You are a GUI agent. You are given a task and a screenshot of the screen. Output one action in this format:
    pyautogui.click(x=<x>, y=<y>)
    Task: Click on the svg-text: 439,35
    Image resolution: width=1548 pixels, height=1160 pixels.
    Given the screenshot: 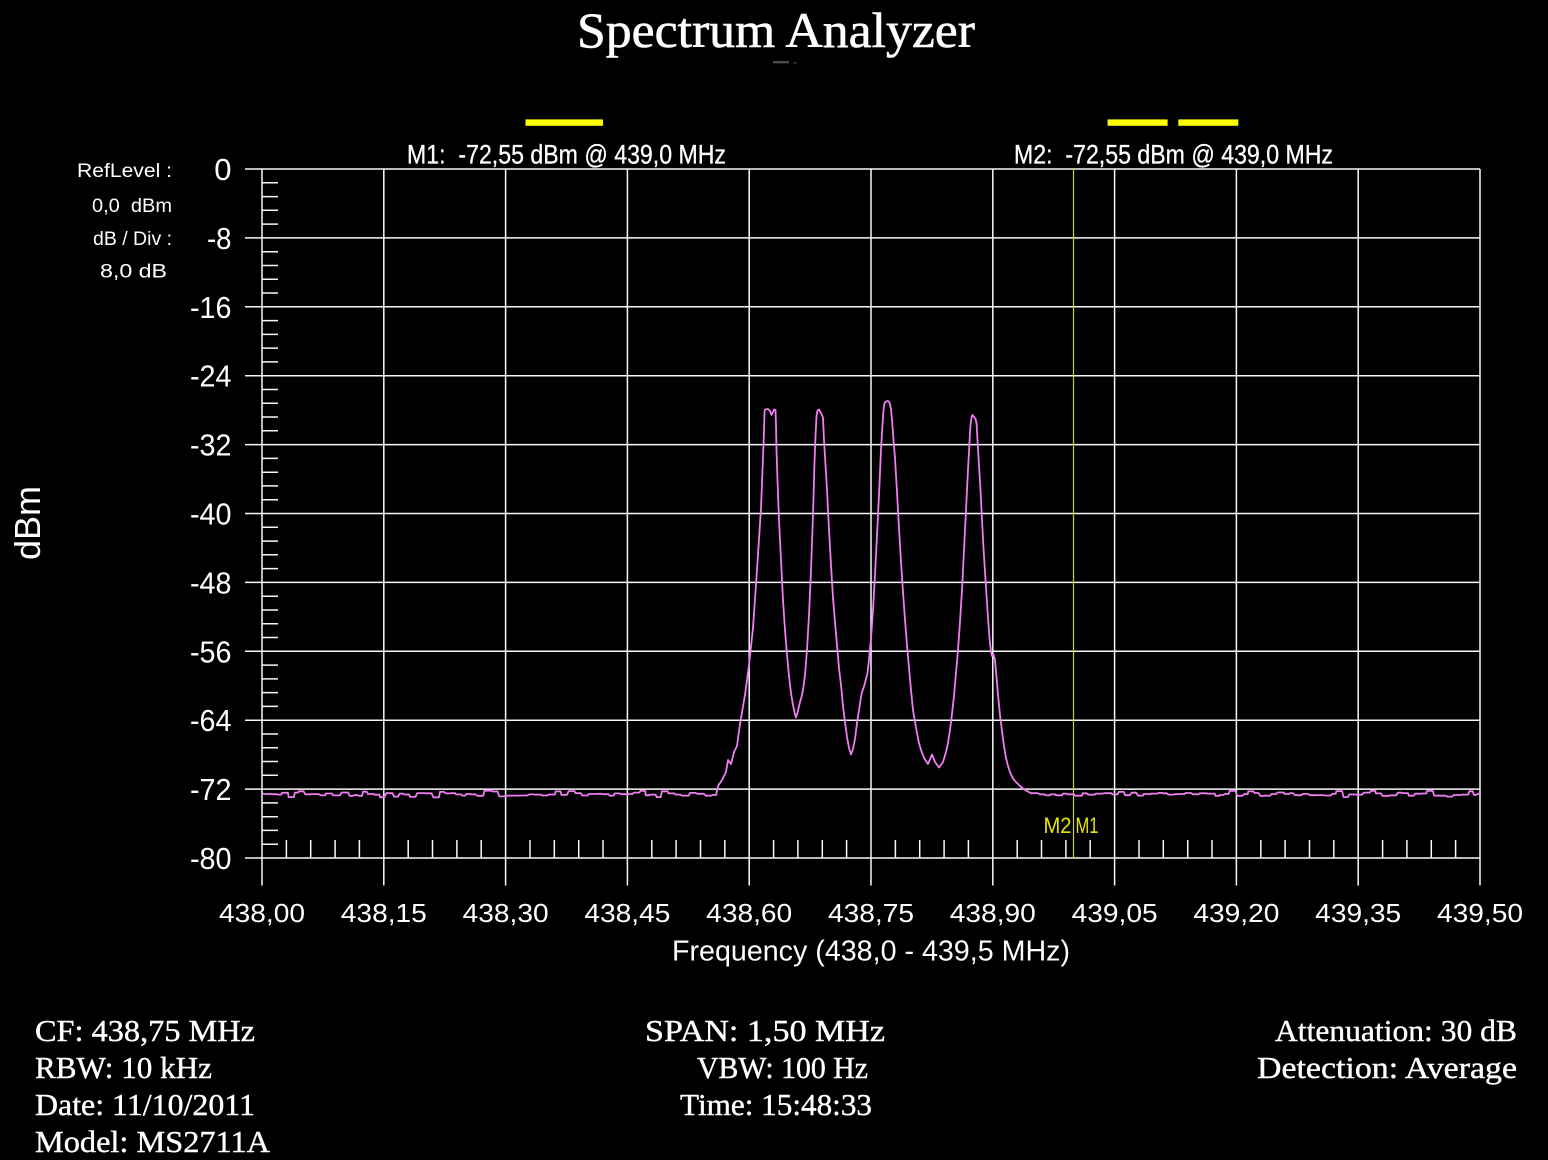 What is the action you would take?
    pyautogui.click(x=1358, y=913)
    